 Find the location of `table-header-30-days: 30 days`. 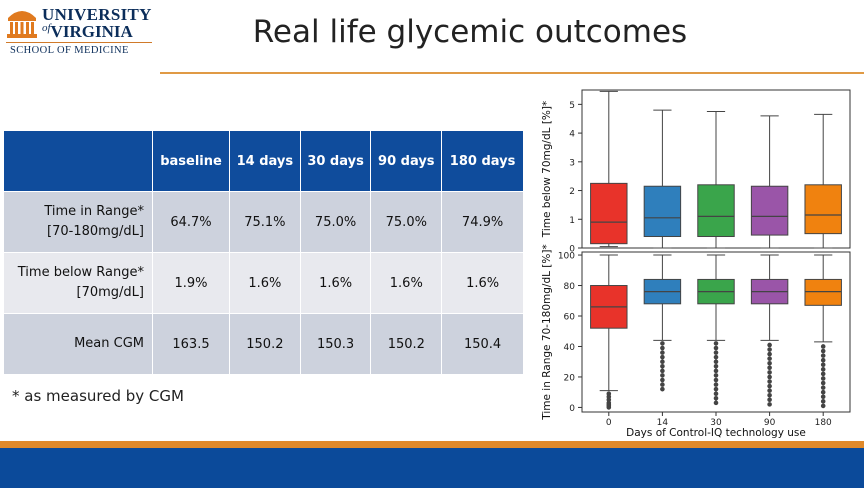

table-header-30-days: 30 days is located at coordinates (336, 161).